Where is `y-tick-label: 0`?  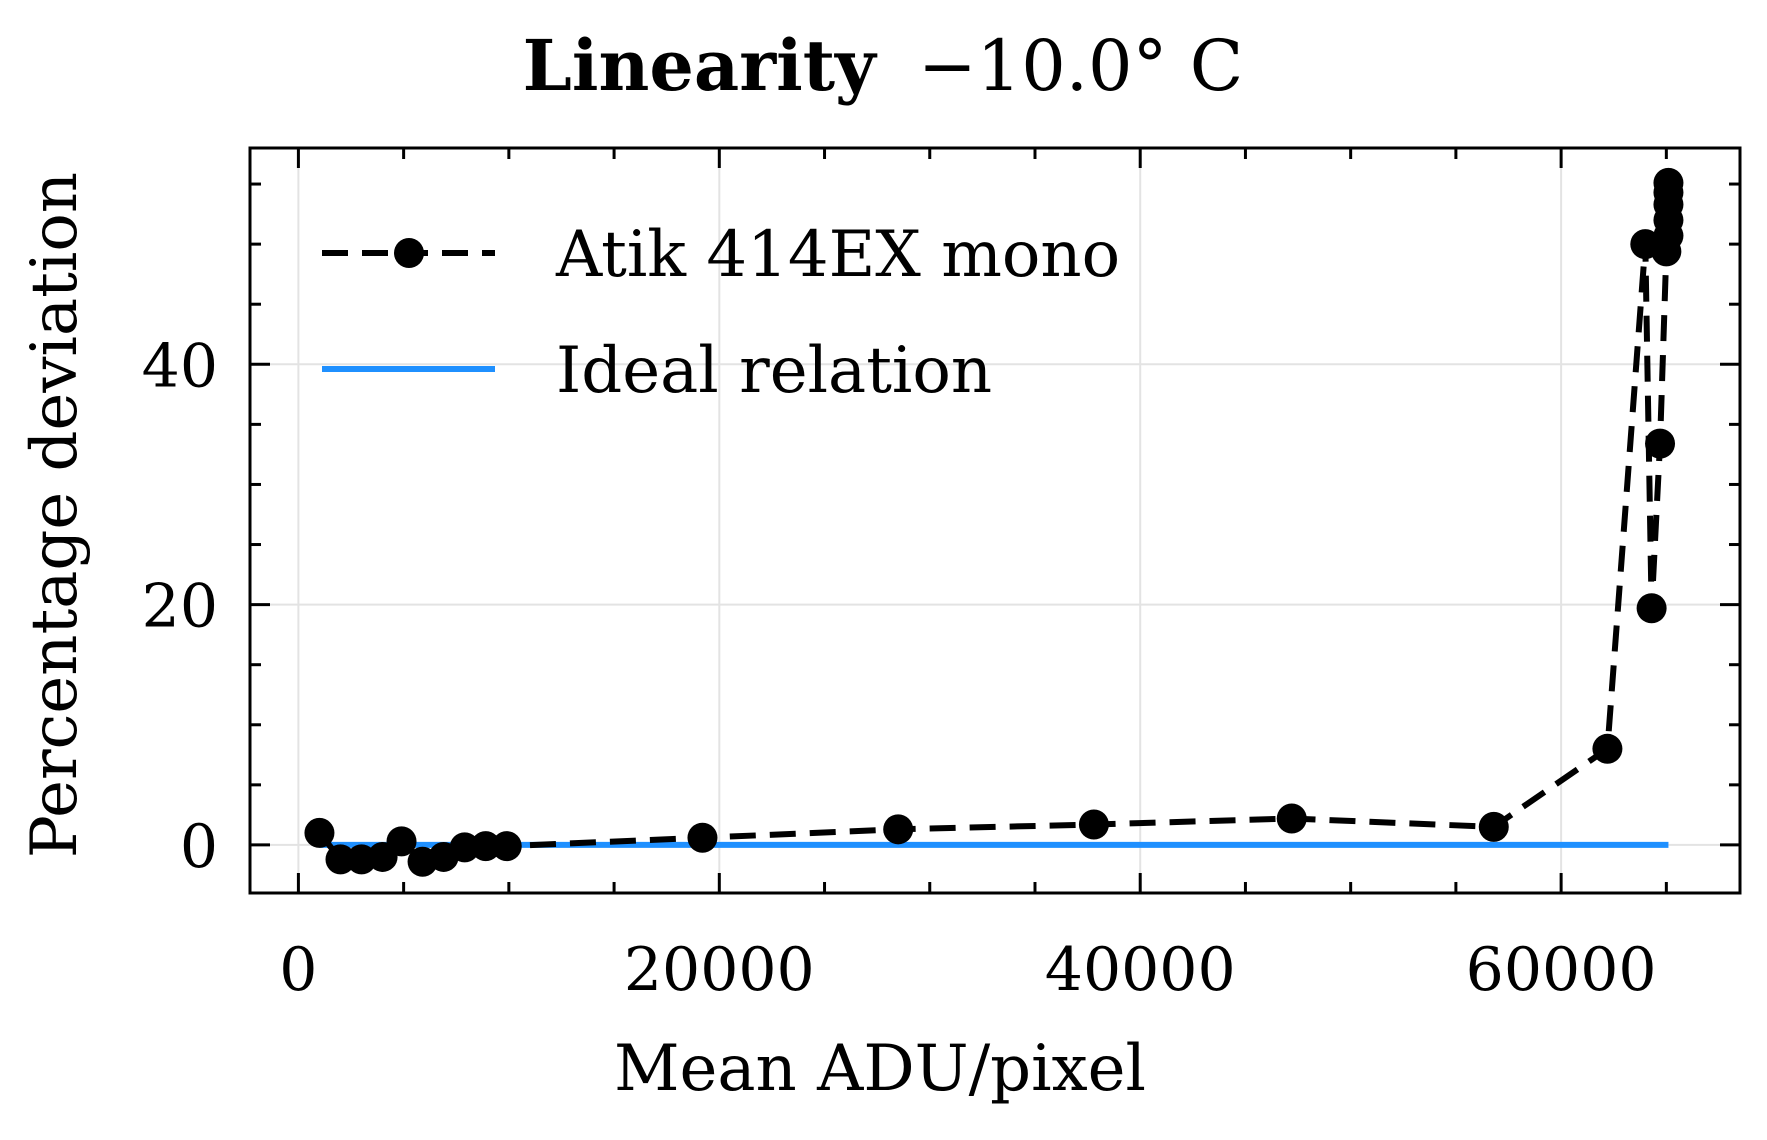
y-tick-label: 0 is located at coordinates (199, 847).